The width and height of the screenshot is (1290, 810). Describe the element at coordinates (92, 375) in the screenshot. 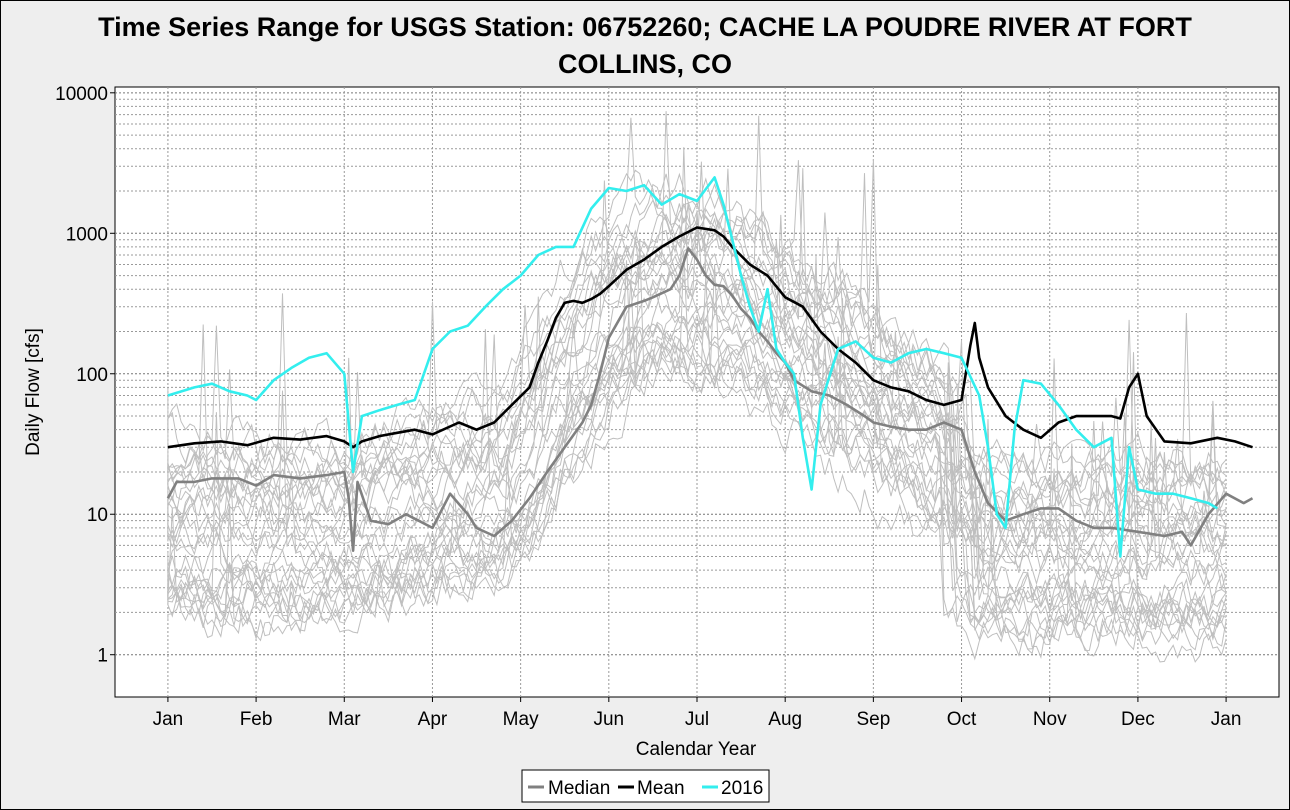

I see `y-tick-label: 100` at that location.